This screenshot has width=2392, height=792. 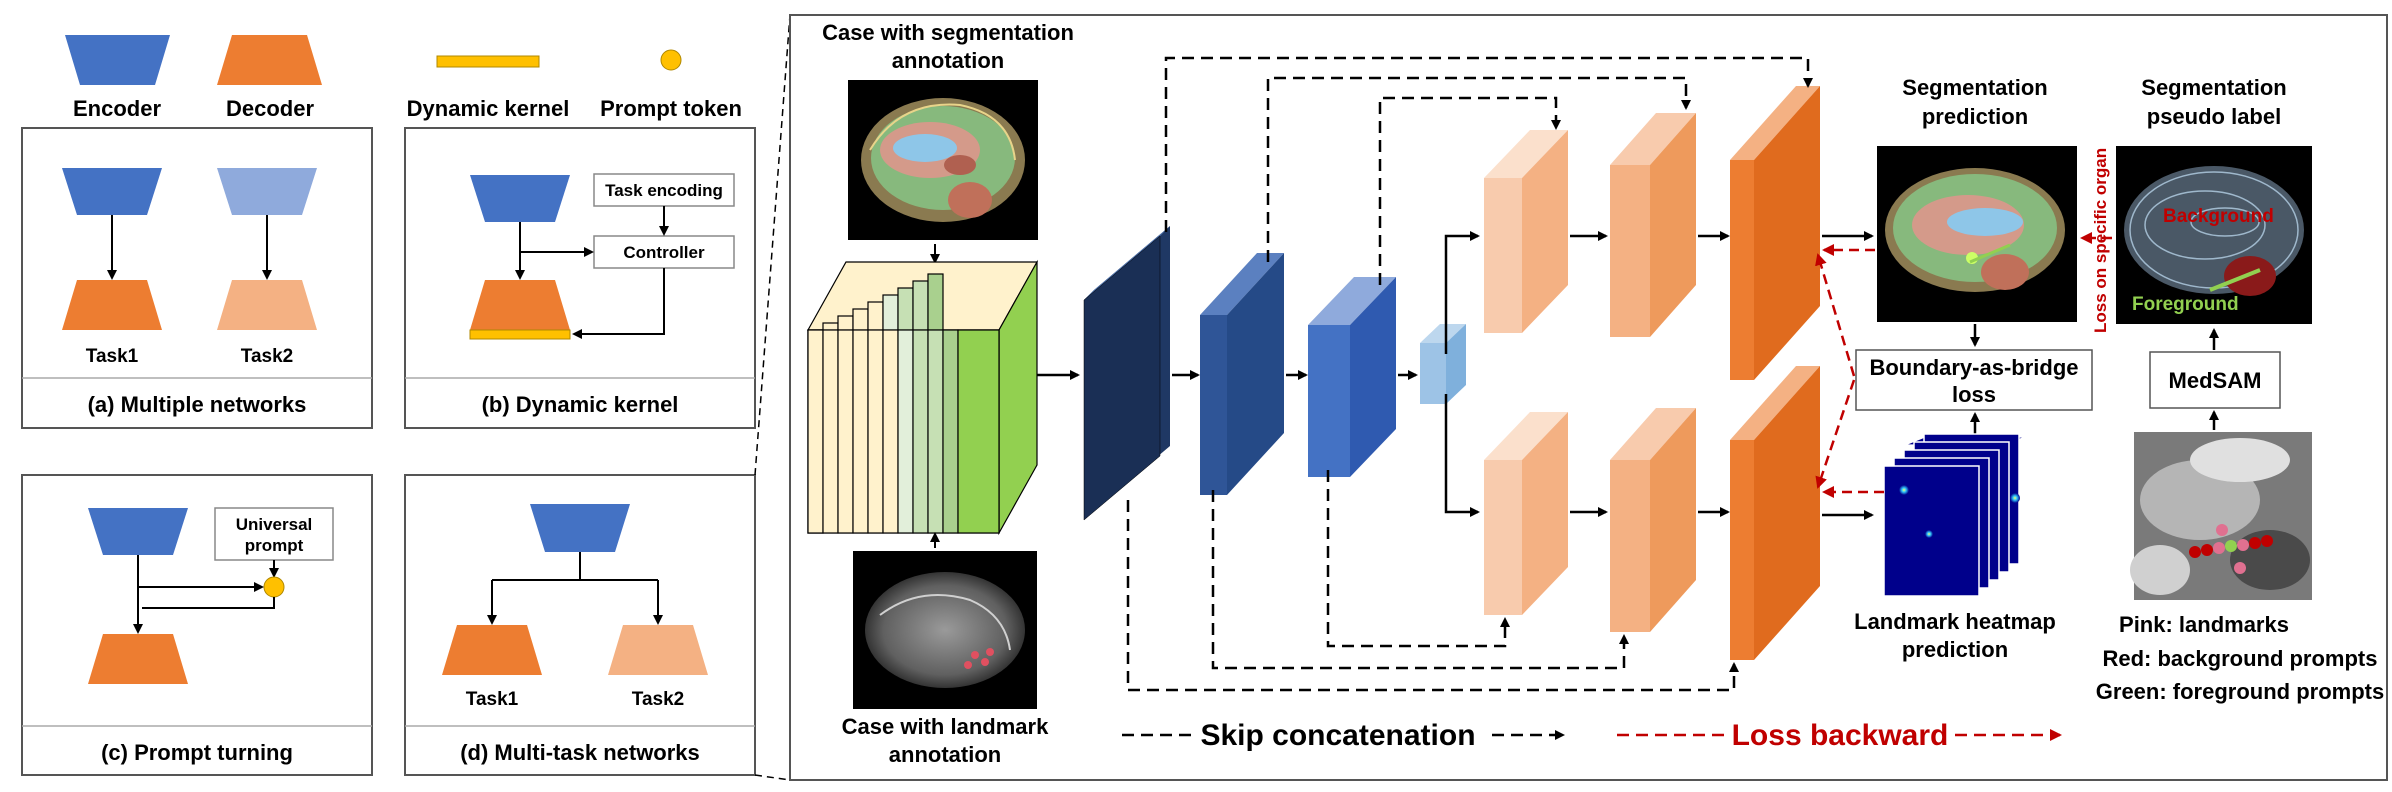 What do you see at coordinates (274, 524) in the screenshot?
I see `universal-prompt-label-1: Universal` at bounding box center [274, 524].